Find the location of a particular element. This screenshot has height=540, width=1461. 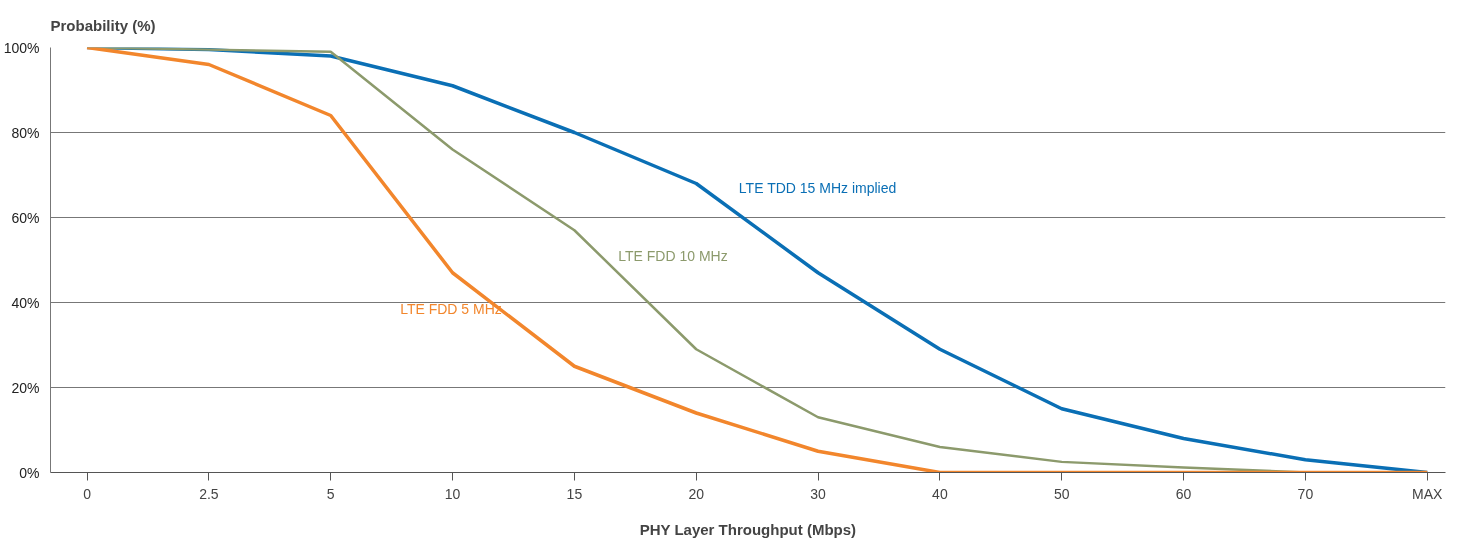

x-tick-label: 20 is located at coordinates (696, 493).